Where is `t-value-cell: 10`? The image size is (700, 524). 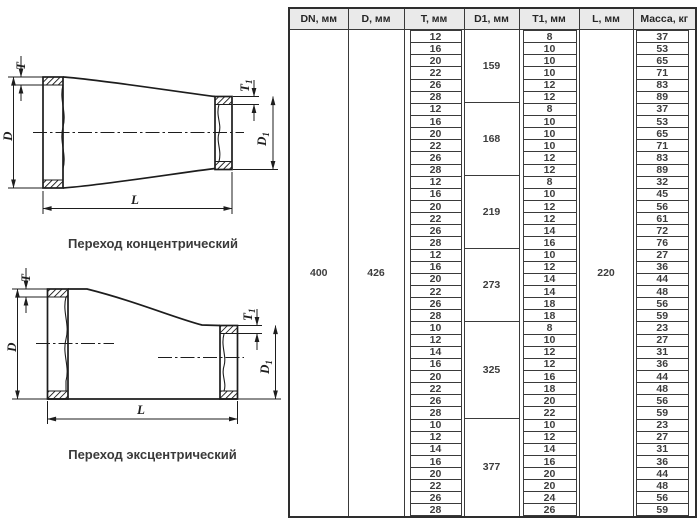 t-value-cell: 10 is located at coordinates (434, 424).